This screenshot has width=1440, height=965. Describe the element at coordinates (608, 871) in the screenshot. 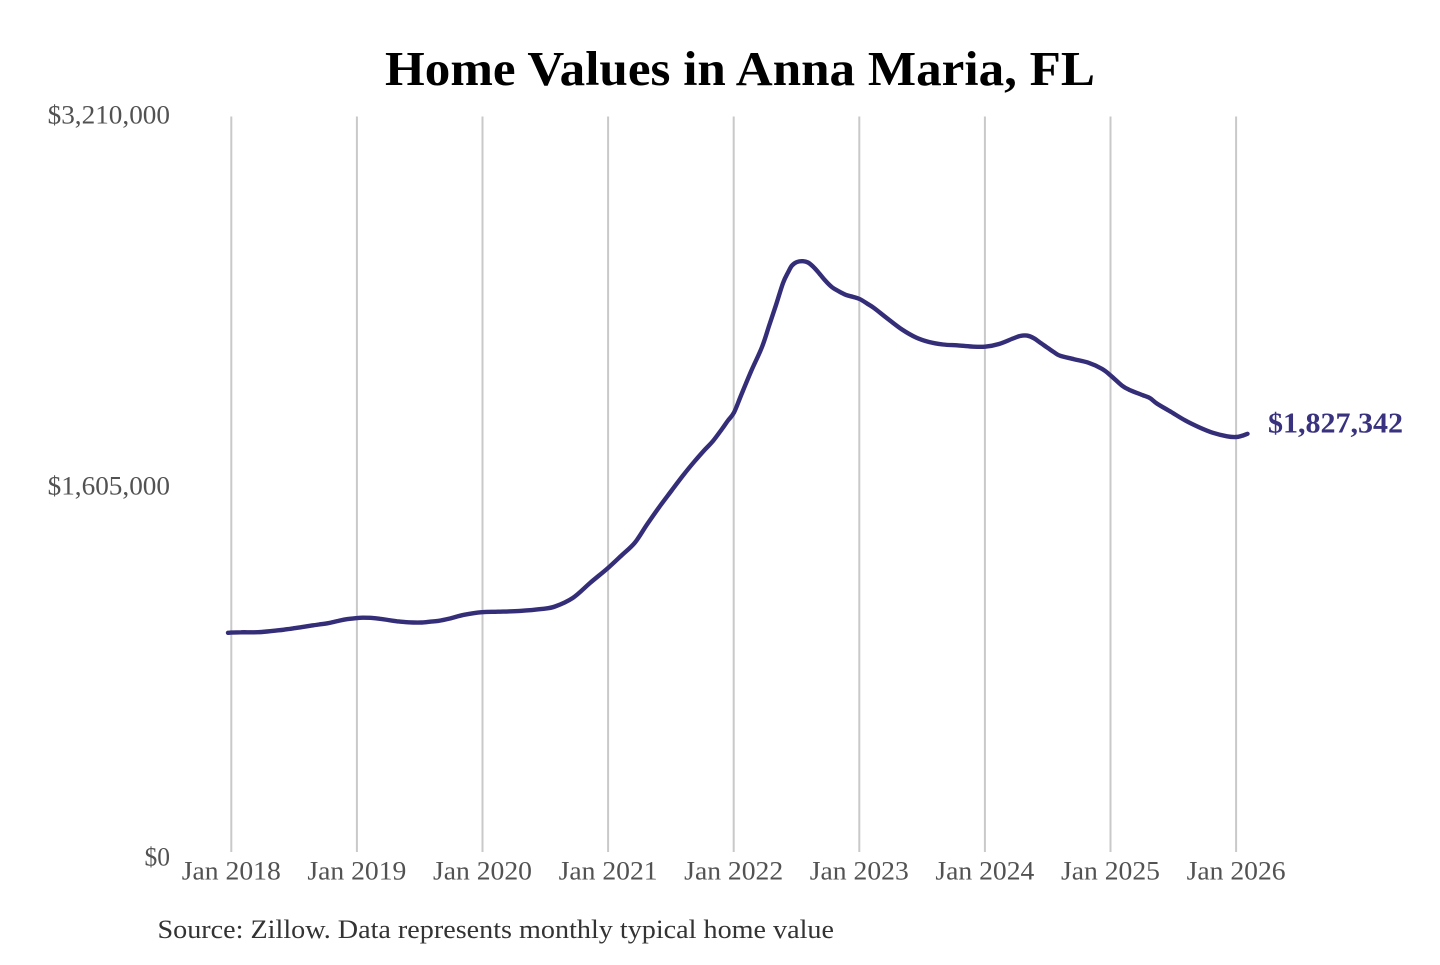

I see `svg-text: Jan 2021` at that location.